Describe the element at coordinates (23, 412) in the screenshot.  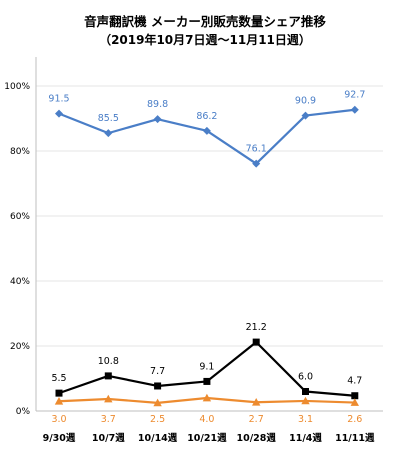
I see `y-tick-label: 0%` at that location.